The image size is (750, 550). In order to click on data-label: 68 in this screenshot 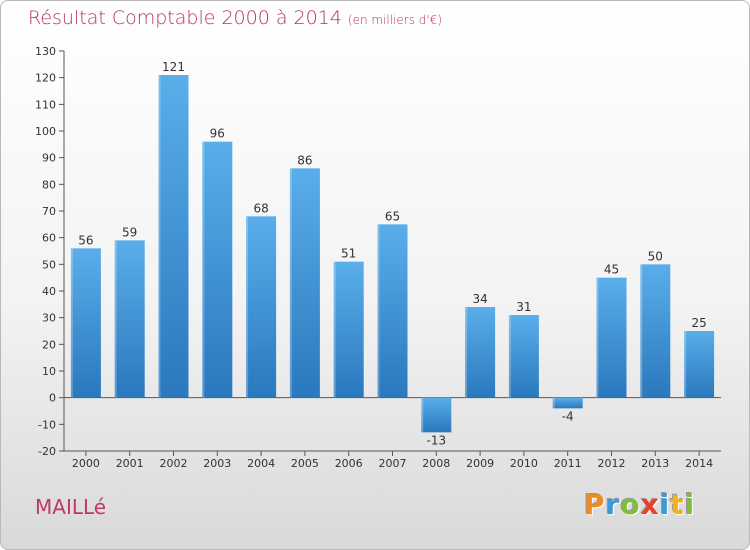, I will do `click(260, 208)`.